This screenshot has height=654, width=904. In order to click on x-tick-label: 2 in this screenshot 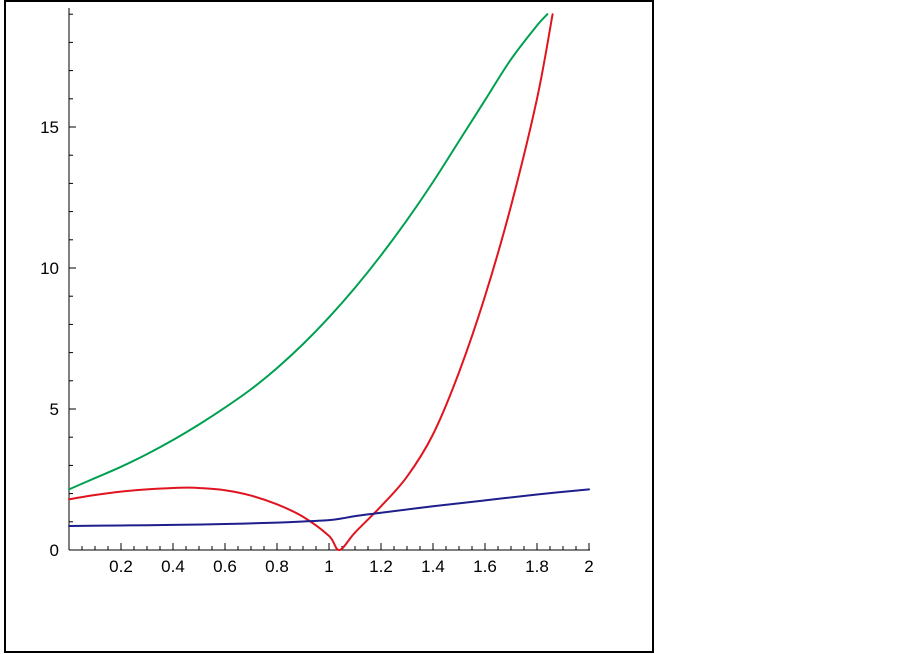, I will do `click(588, 566)`.